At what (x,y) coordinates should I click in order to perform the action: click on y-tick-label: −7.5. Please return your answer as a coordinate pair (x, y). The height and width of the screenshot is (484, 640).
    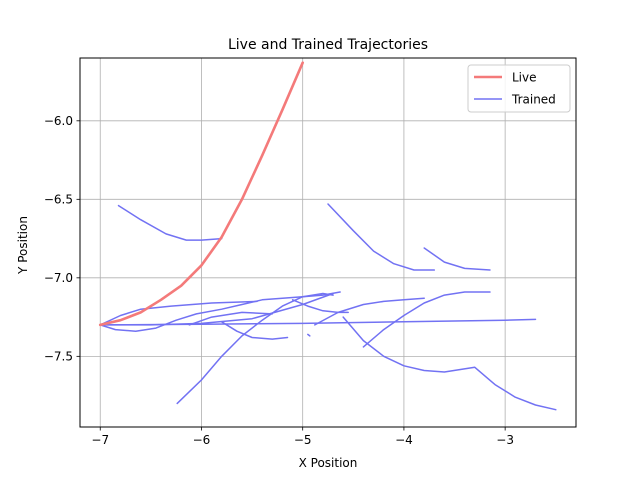
    Looking at the image, I should click on (58, 356).